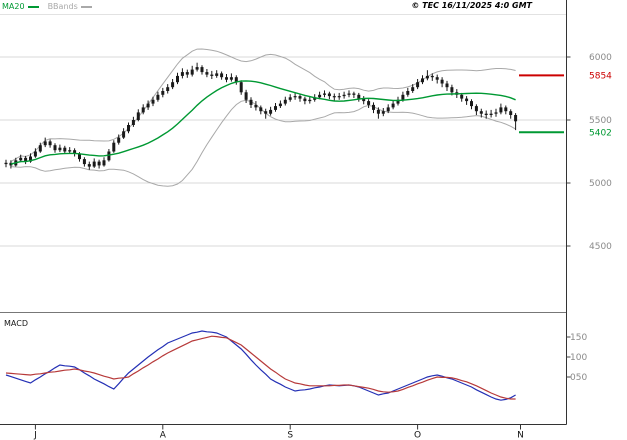  Describe the element at coordinates (86, 7) in the screenshot. I see `legend-bbands-dash-icon` at that location.